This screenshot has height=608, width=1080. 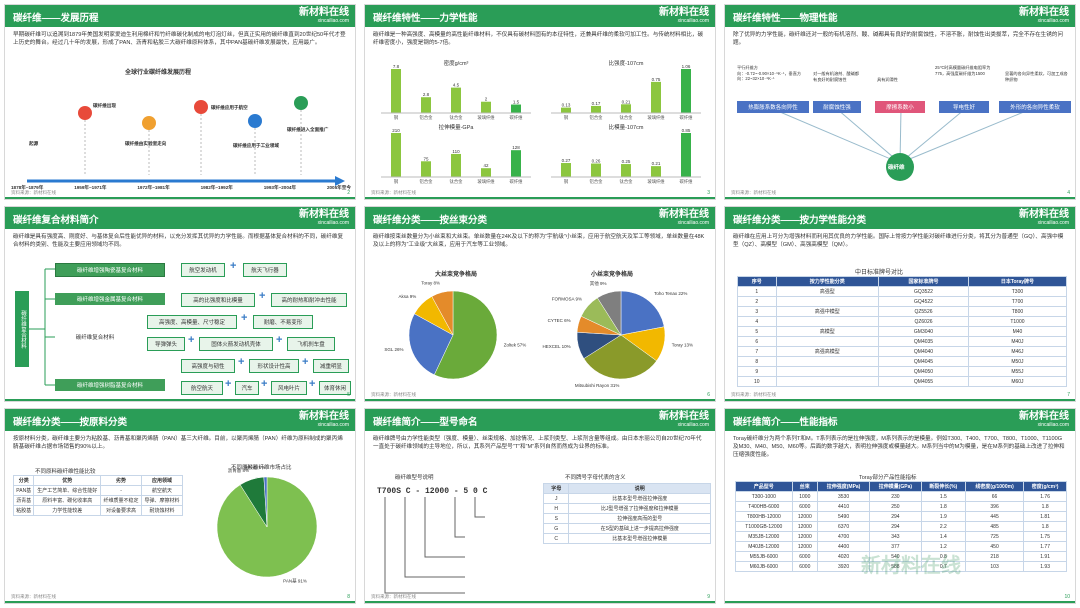 I want to click on property-box: 摩擦系数小, so click(x=900, y=107).